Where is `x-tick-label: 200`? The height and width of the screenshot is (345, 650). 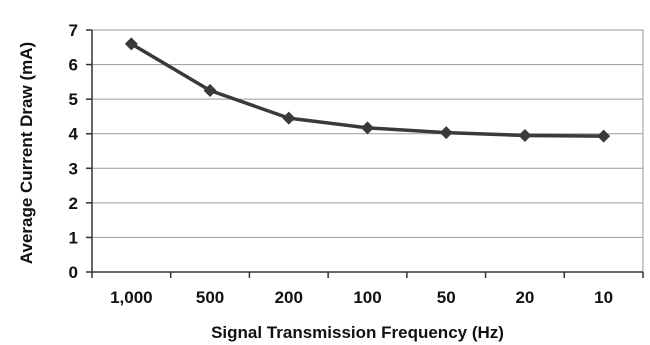 x-tick-label: 200 is located at coordinates (289, 297).